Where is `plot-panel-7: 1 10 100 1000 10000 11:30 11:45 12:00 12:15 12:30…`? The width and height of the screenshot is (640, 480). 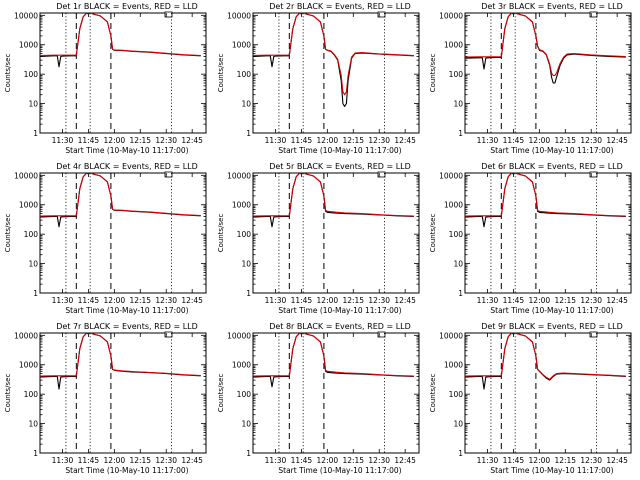 plot-panel-7: 1 10 100 1000 10000 11:30 11:45 12:00 12:15 12:30… is located at coordinates (105, 398).